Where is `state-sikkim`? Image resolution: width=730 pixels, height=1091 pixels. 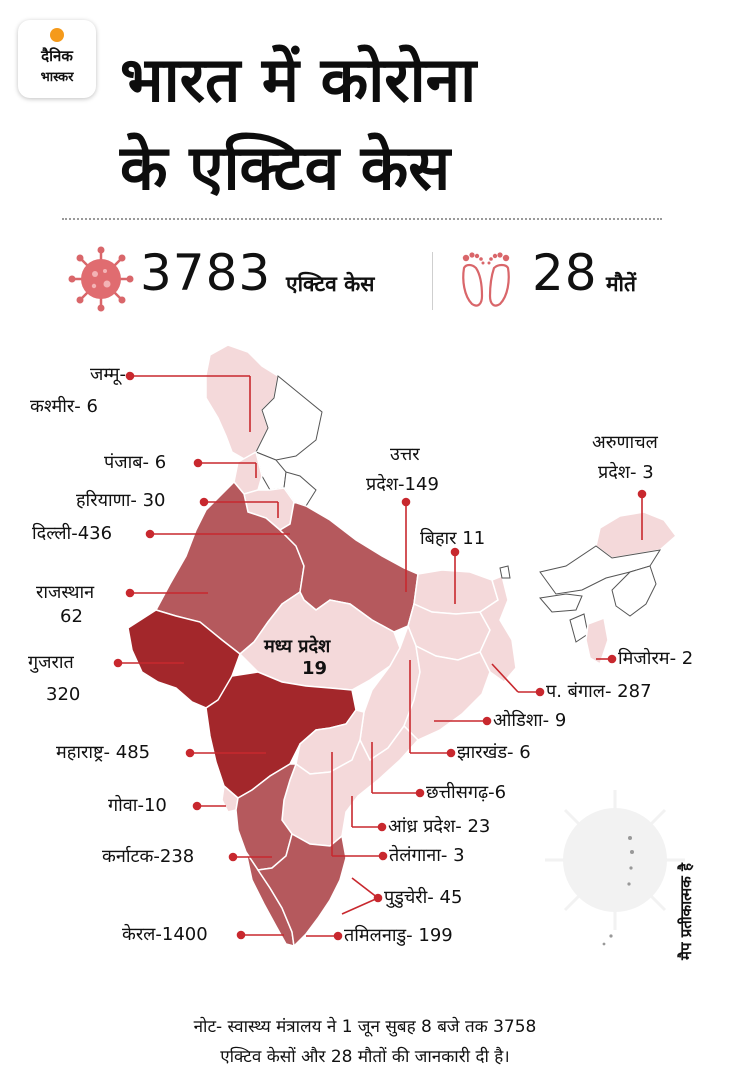
state-sikkim is located at coordinates (505, 572).